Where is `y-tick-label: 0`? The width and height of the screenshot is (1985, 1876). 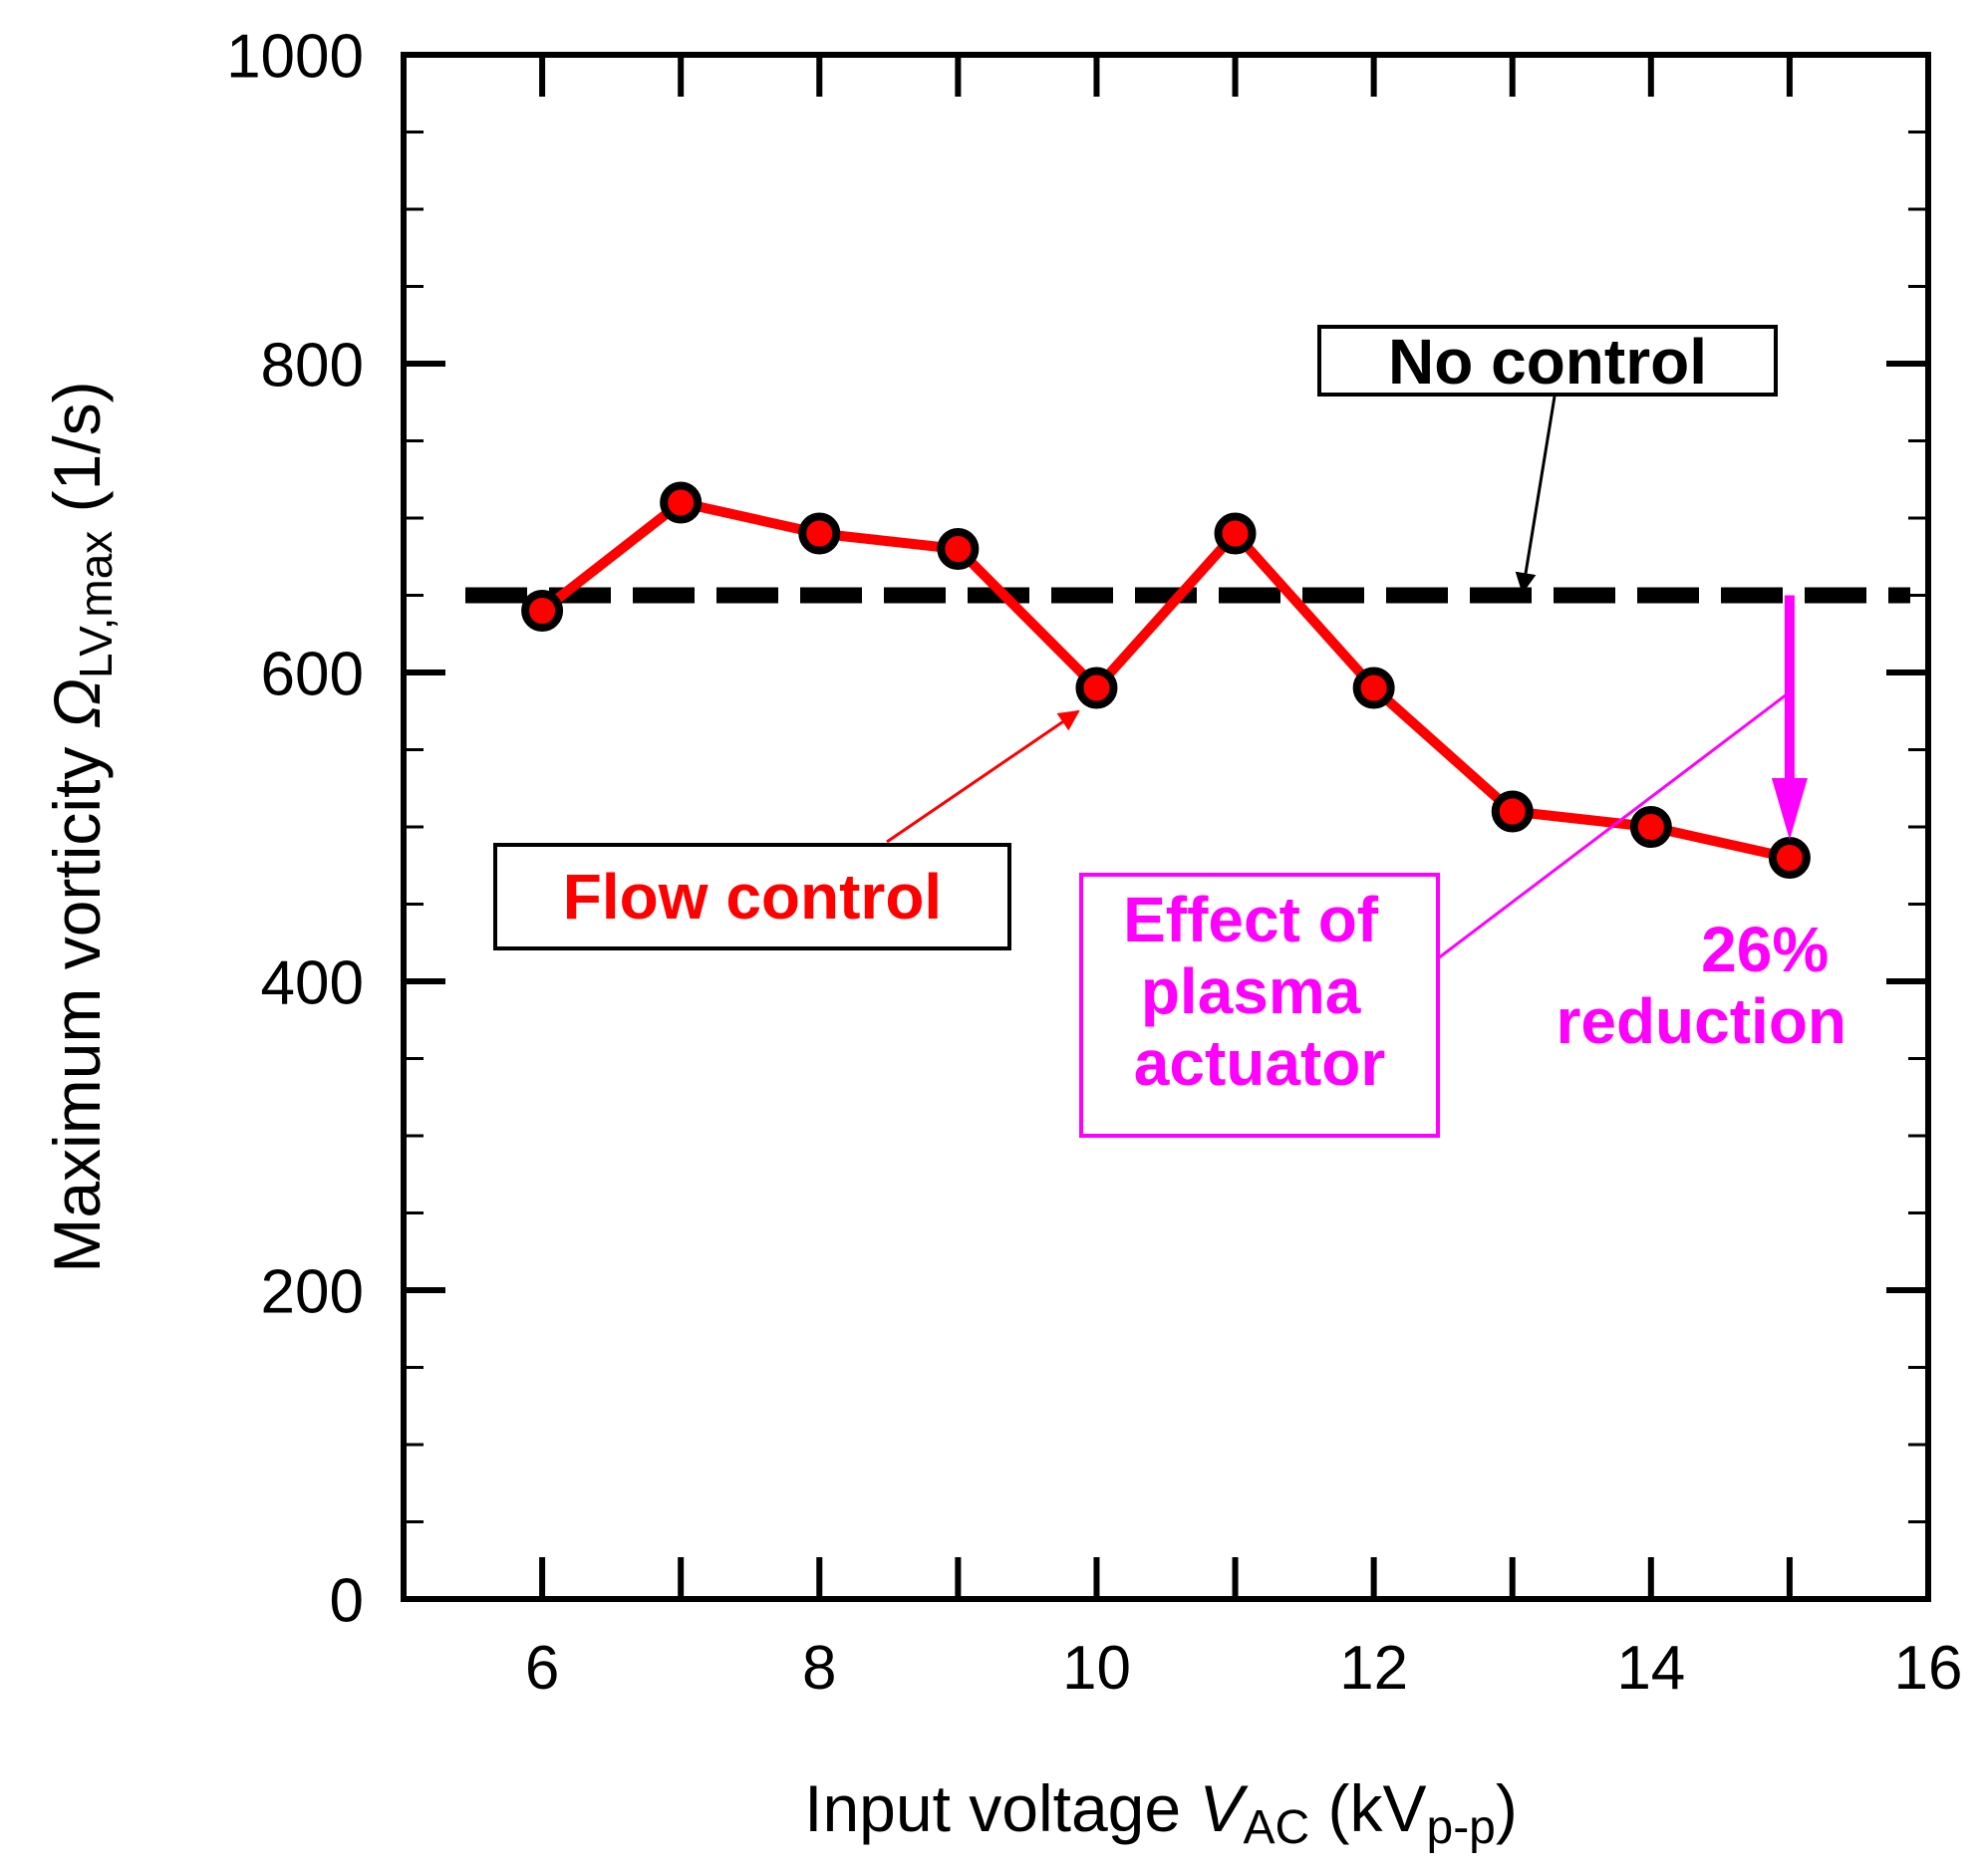
y-tick-label: 0 is located at coordinates (347, 1601).